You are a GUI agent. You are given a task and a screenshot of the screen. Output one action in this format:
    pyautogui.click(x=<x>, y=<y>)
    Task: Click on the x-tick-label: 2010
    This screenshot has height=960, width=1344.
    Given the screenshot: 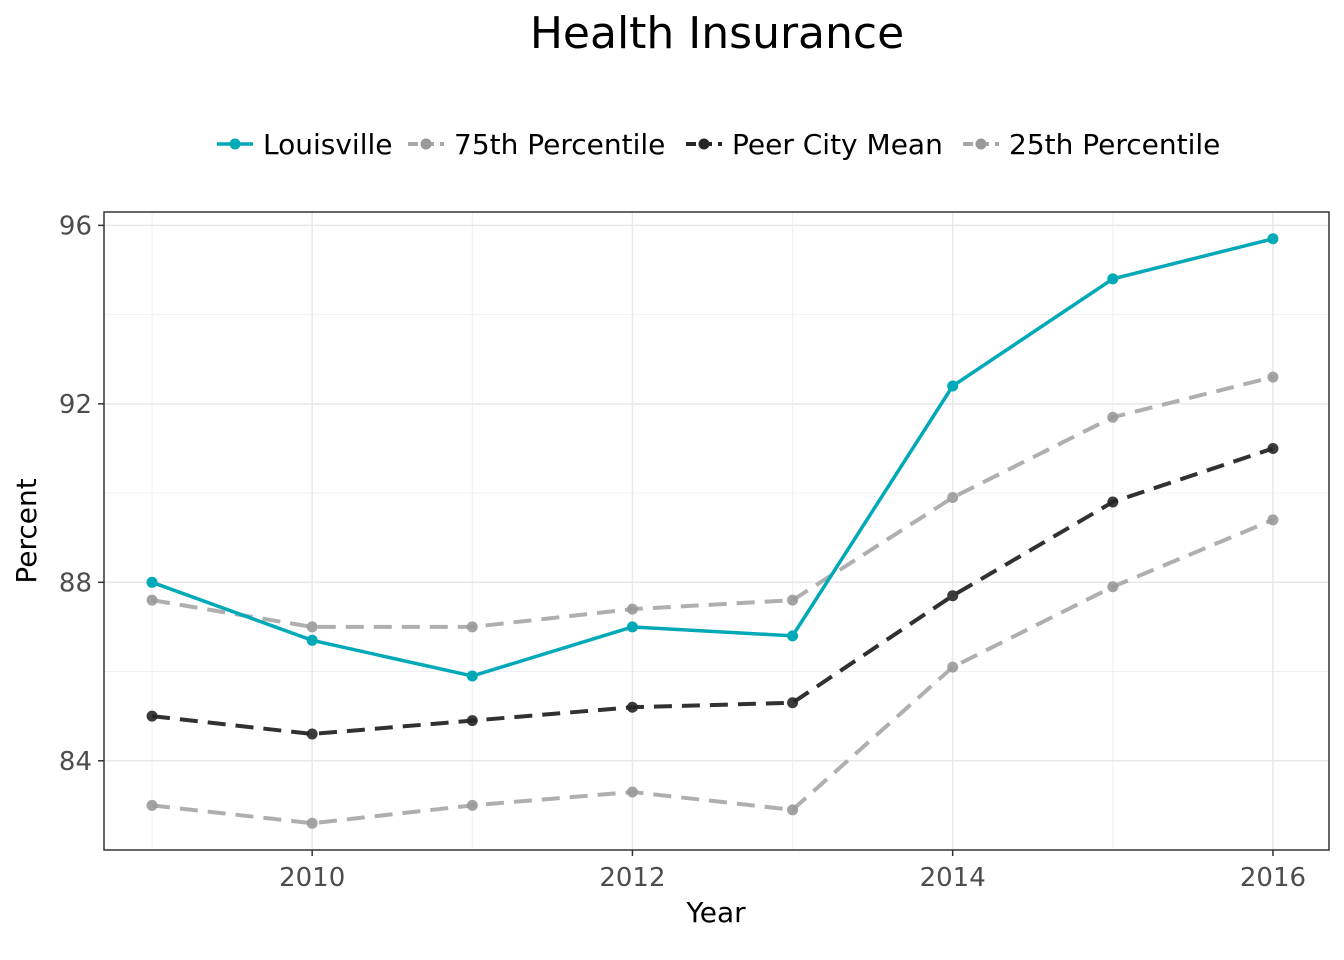 What is the action you would take?
    pyautogui.click(x=312, y=878)
    